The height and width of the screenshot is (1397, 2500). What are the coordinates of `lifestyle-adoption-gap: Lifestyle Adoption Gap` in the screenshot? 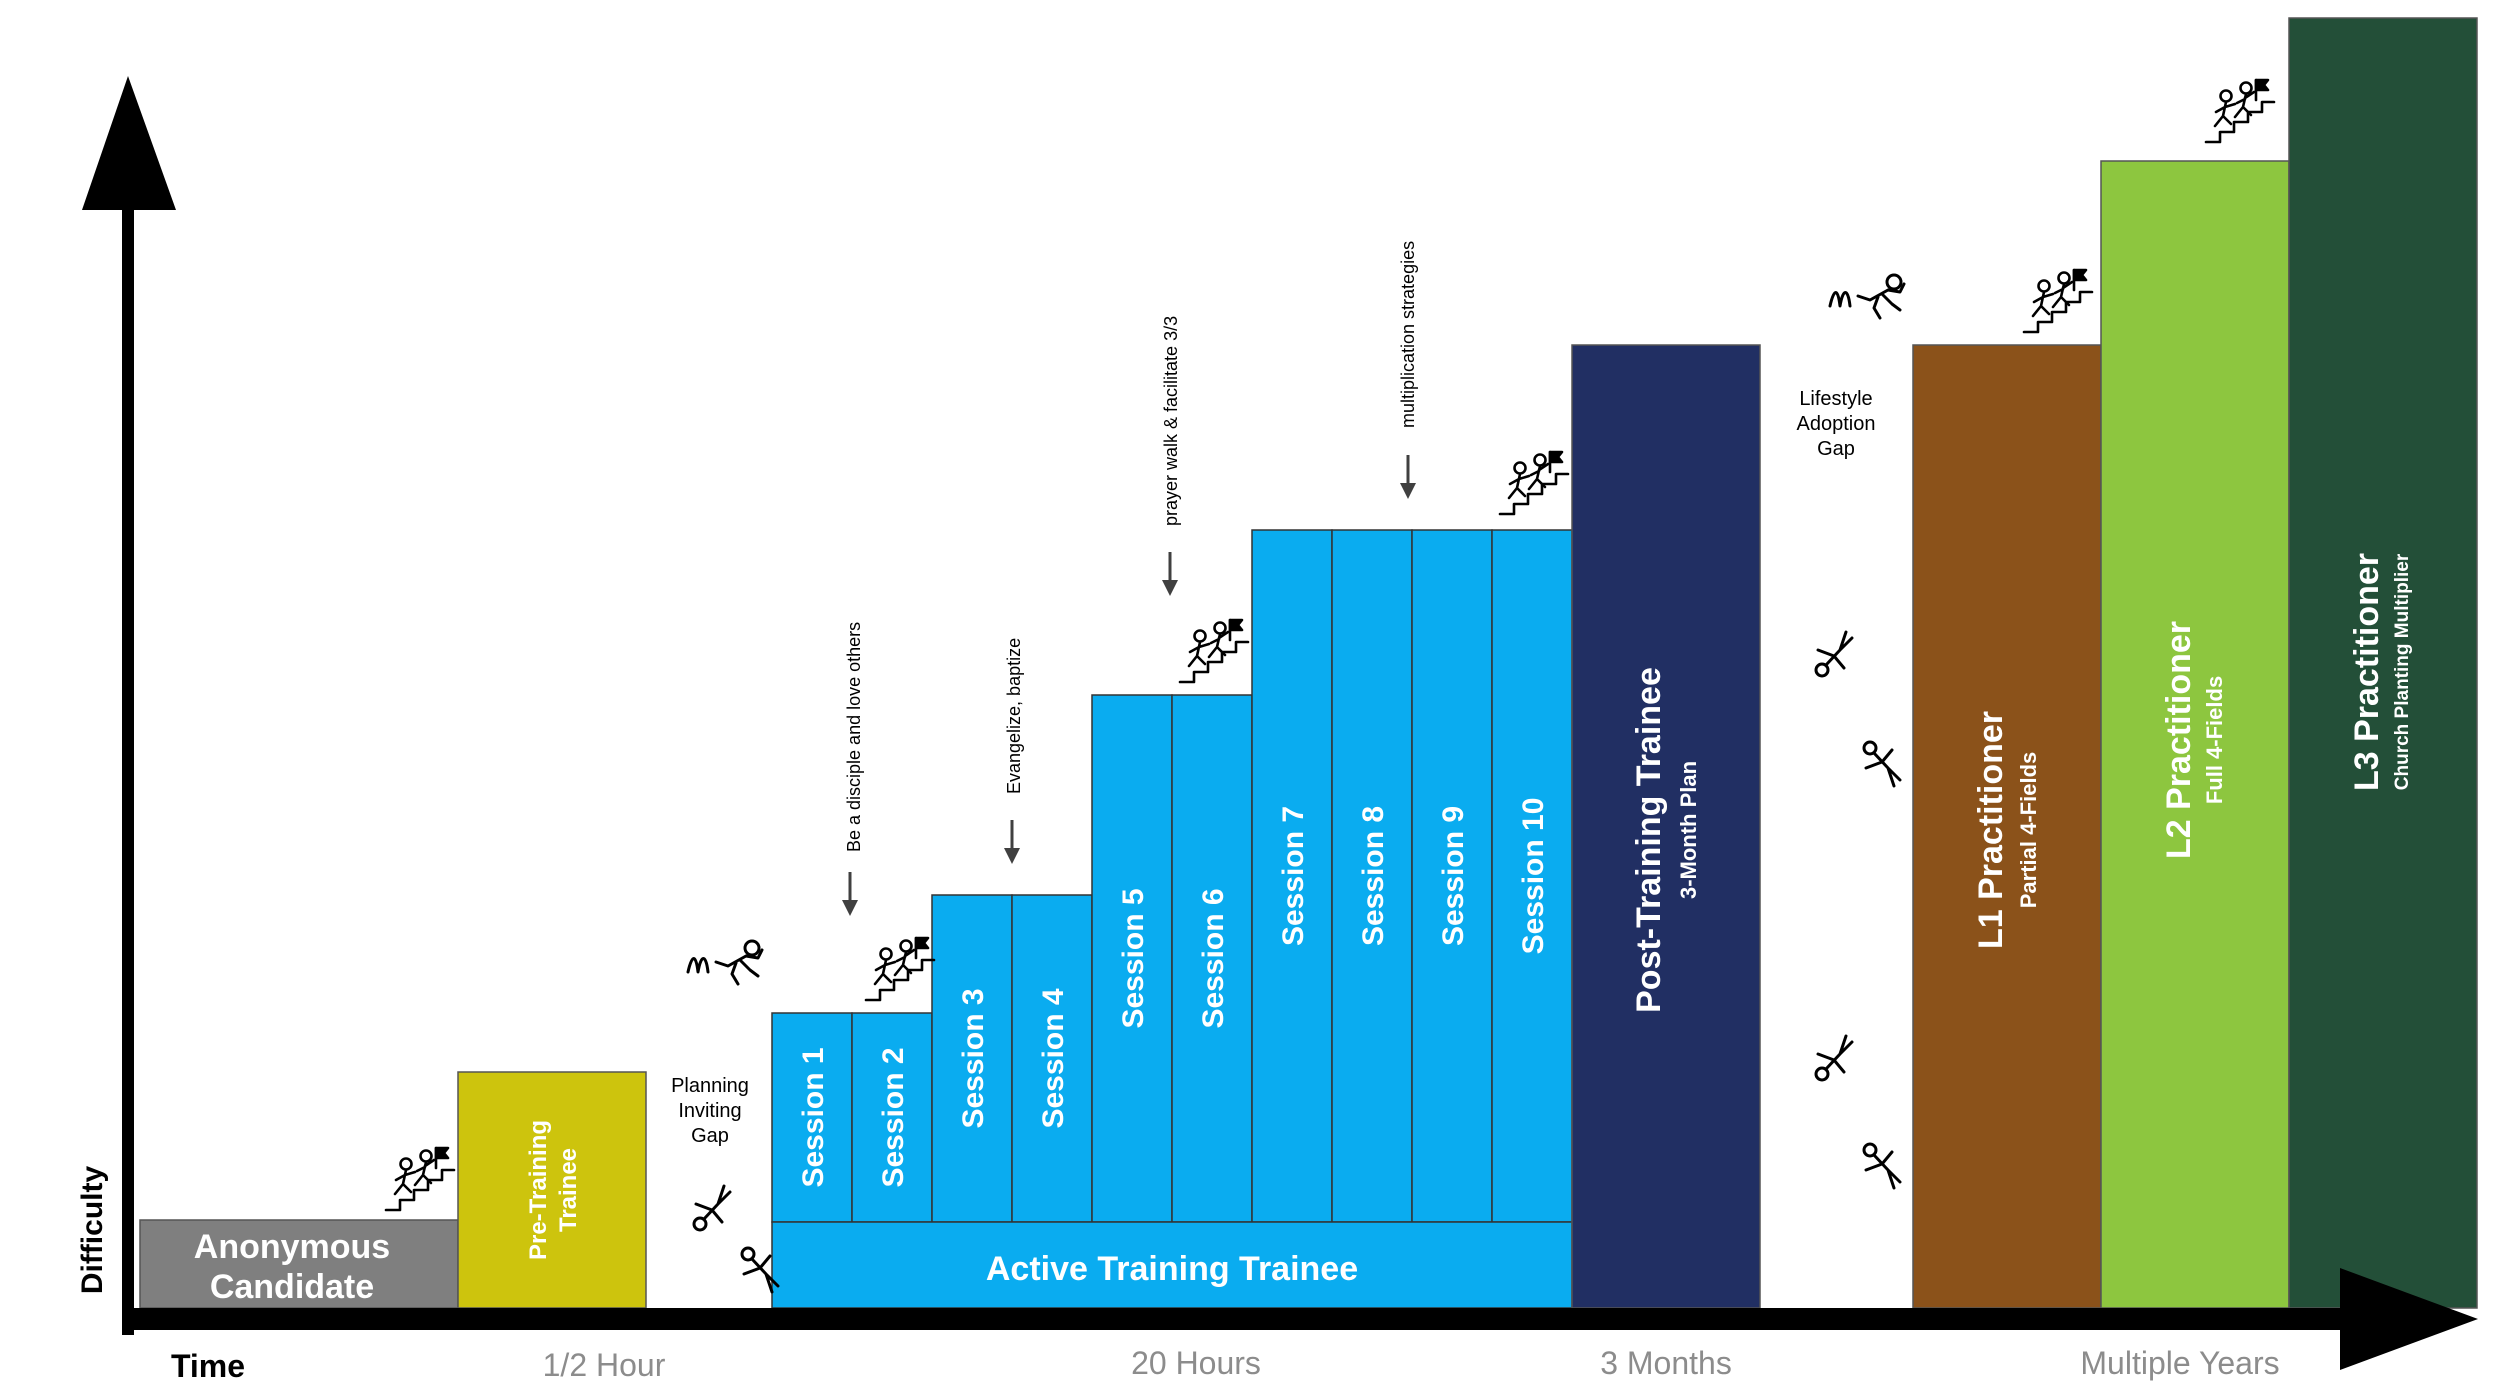 It's located at (1836, 424).